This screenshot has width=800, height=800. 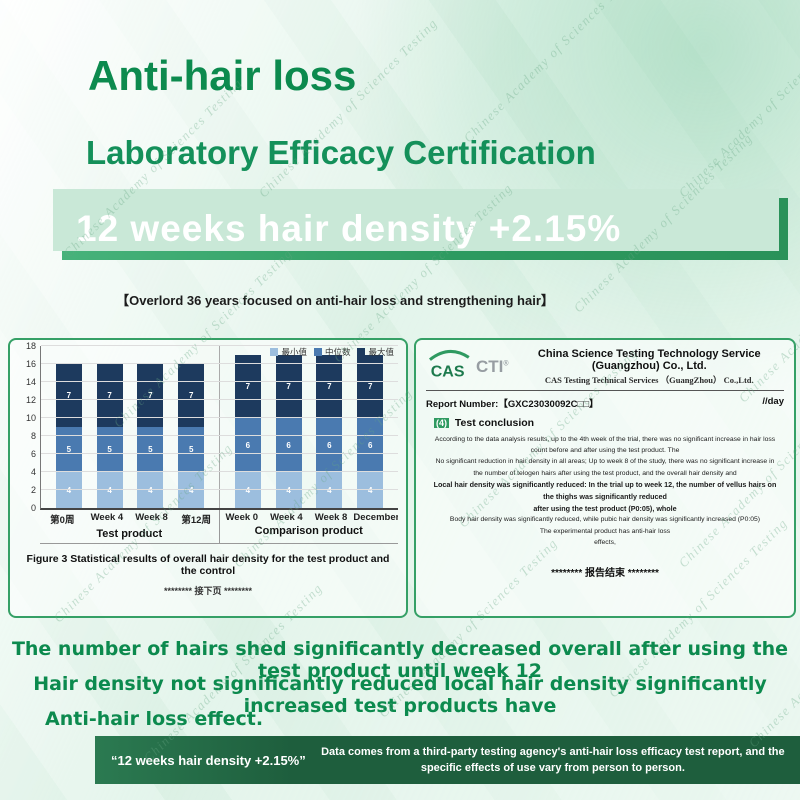 I want to click on footer-quote: “12 weeks hair density +2.15%”, so click(x=208, y=760).